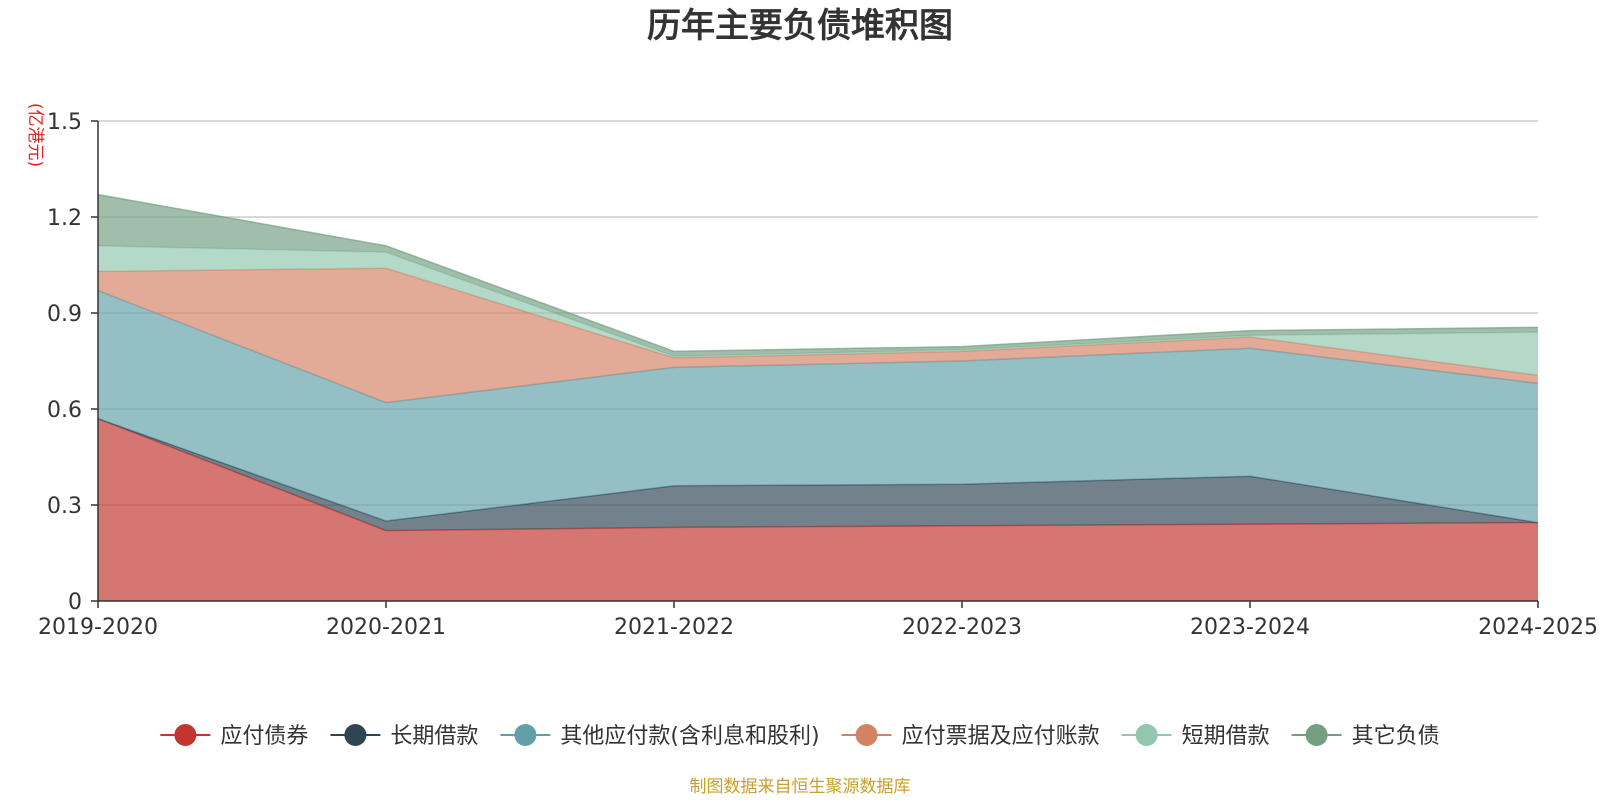  What do you see at coordinates (800, 26) in the screenshot?
I see `chart-title: 历年主要负债堆积图` at bounding box center [800, 26].